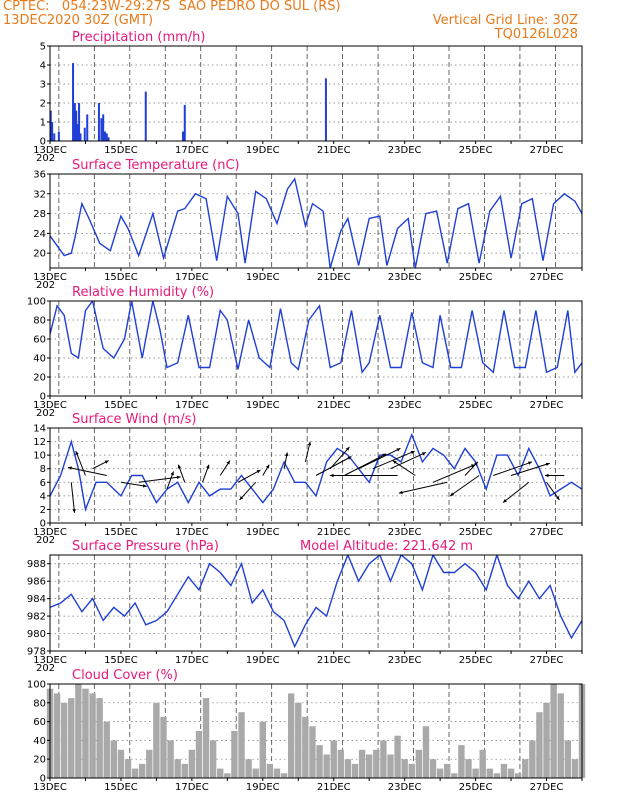  What do you see at coordinates (125, 675) in the screenshot?
I see `panel-title: Cloud Cover (%)` at bounding box center [125, 675].